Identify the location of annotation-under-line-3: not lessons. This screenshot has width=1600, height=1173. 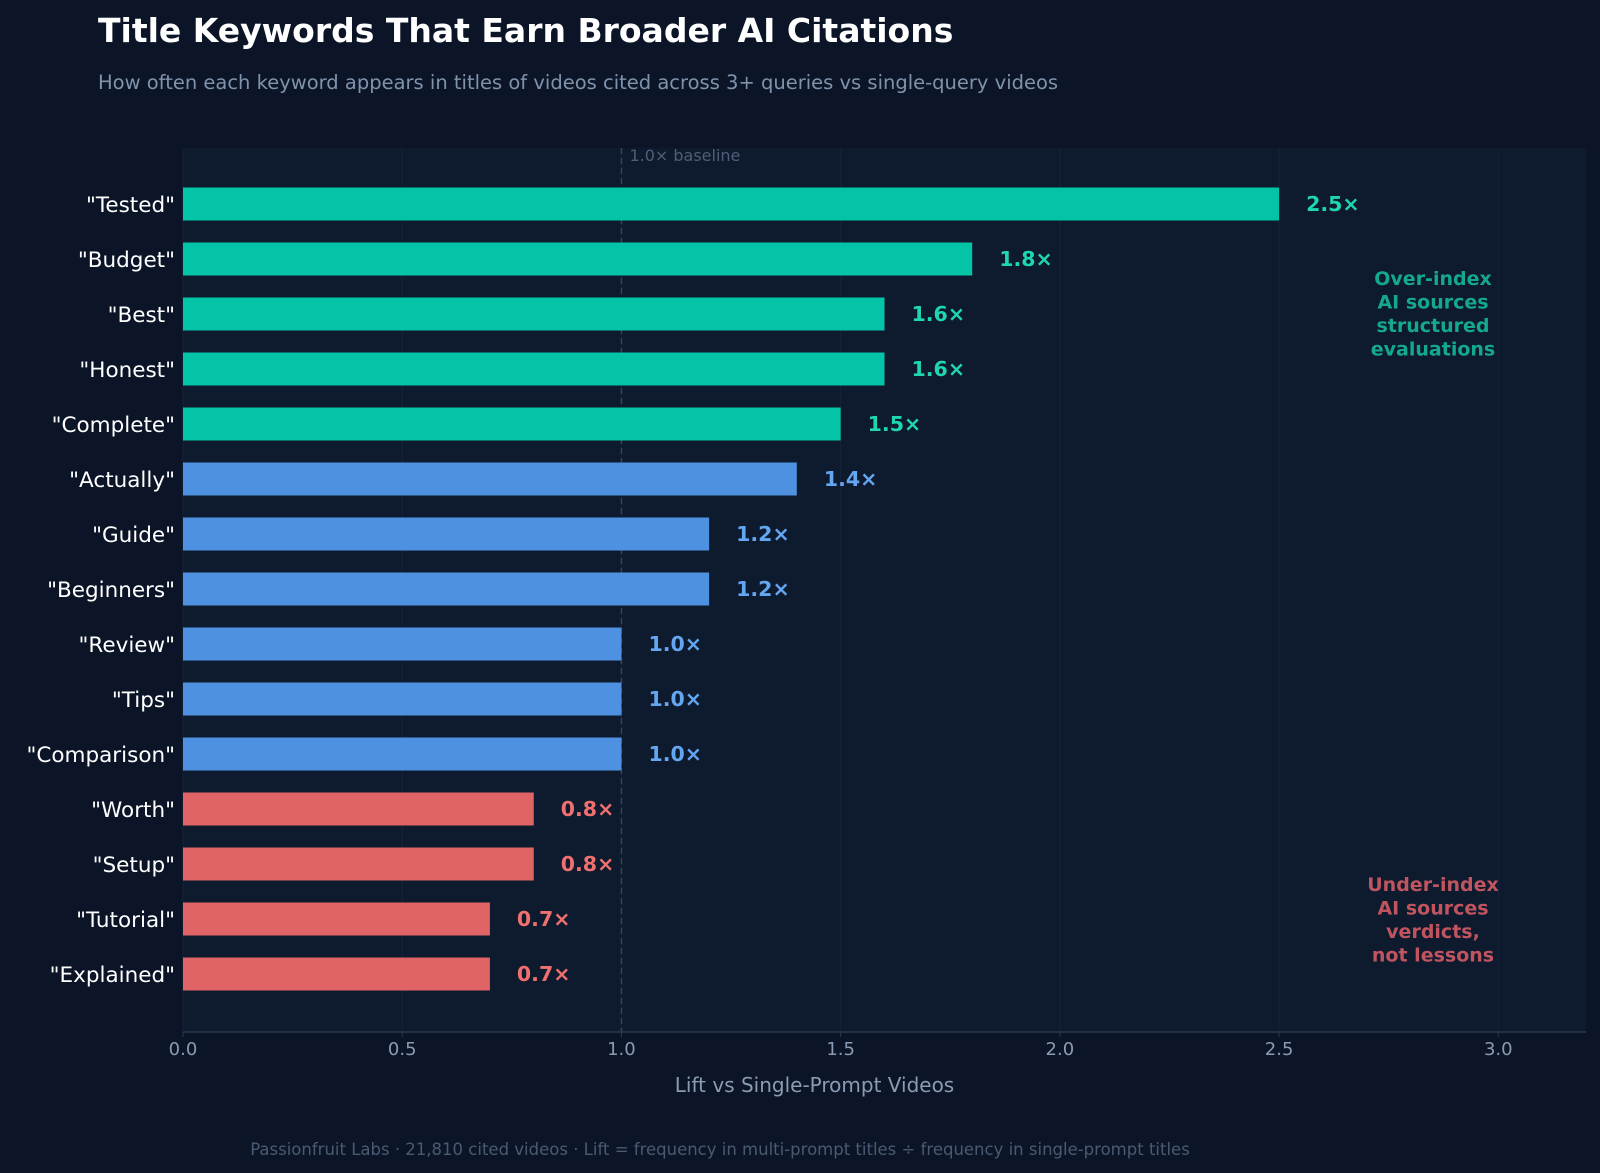
(1433, 956).